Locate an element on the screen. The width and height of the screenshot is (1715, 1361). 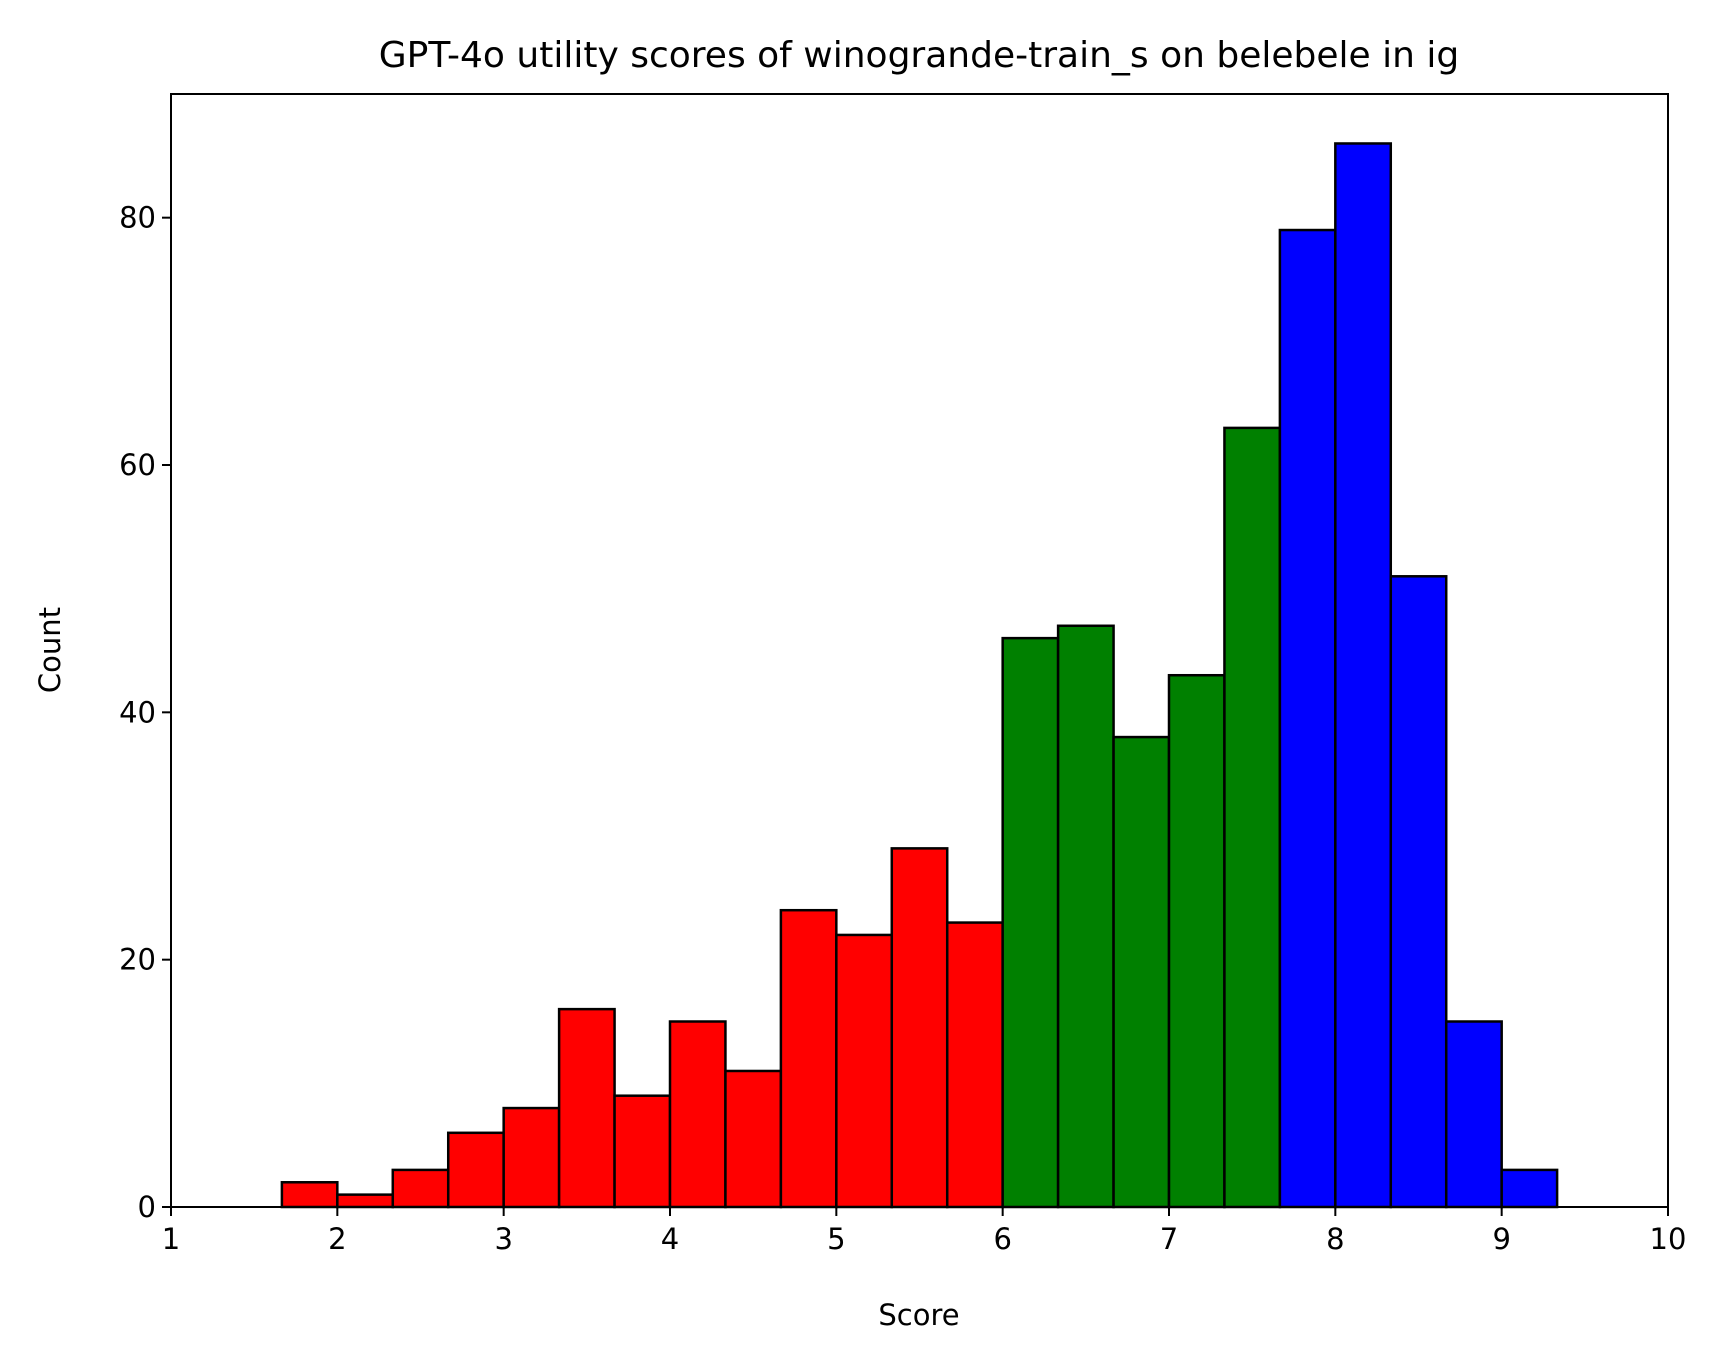
x-tick-label-1: 1 is located at coordinates (171, 1239).